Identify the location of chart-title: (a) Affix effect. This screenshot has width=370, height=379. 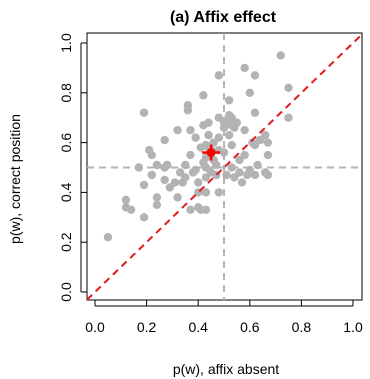
(223, 17).